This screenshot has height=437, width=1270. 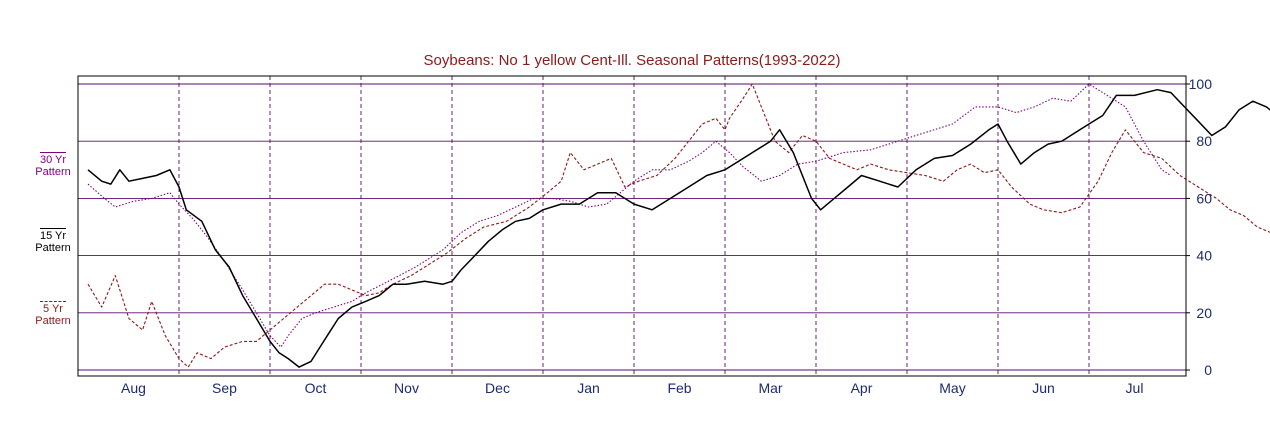 What do you see at coordinates (316, 388) in the screenshot?
I see `x-tick-label: Oct` at bounding box center [316, 388].